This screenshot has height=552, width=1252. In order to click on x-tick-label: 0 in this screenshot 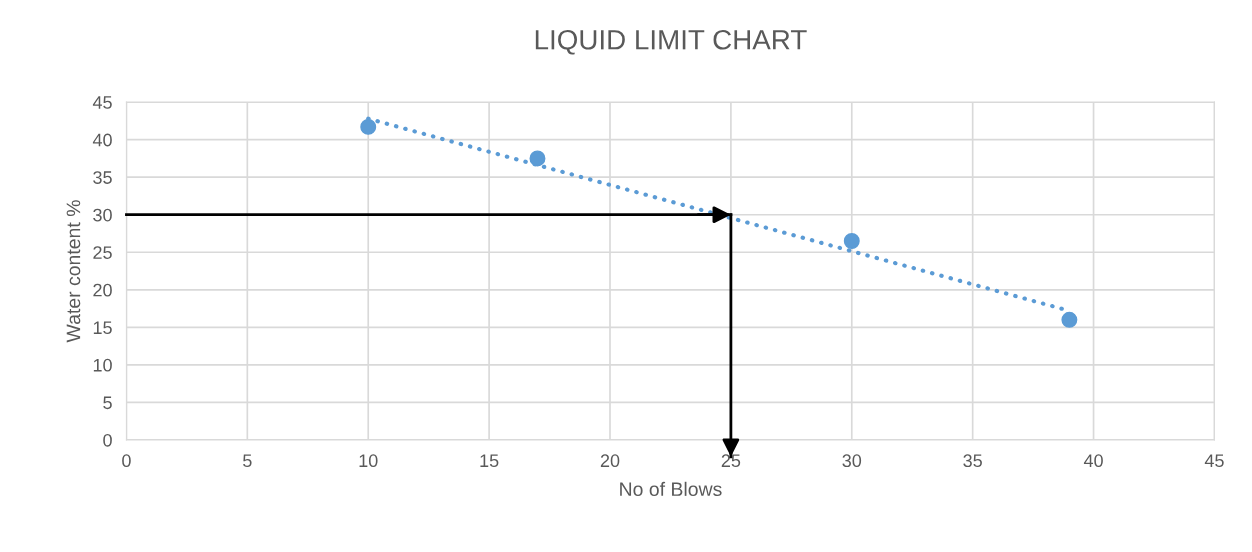, I will do `click(126, 461)`.